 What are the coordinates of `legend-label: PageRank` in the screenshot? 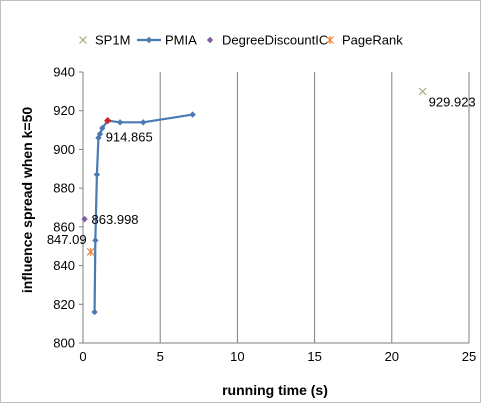 It's located at (372, 40).